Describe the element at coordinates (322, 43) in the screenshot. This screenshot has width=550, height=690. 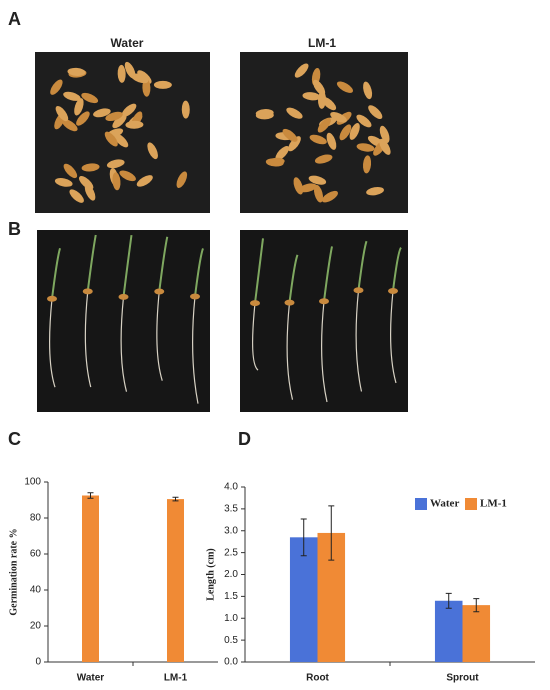
I see `photo-label: LM-1` at that location.